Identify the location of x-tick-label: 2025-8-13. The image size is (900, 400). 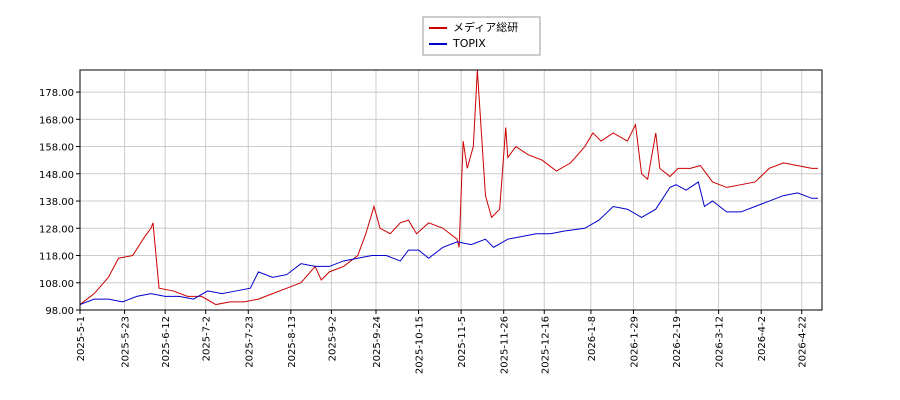
(292, 342).